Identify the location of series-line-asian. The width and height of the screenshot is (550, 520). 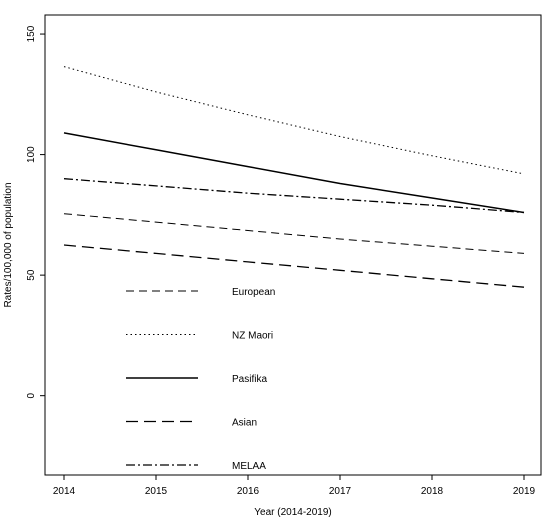
(294, 266).